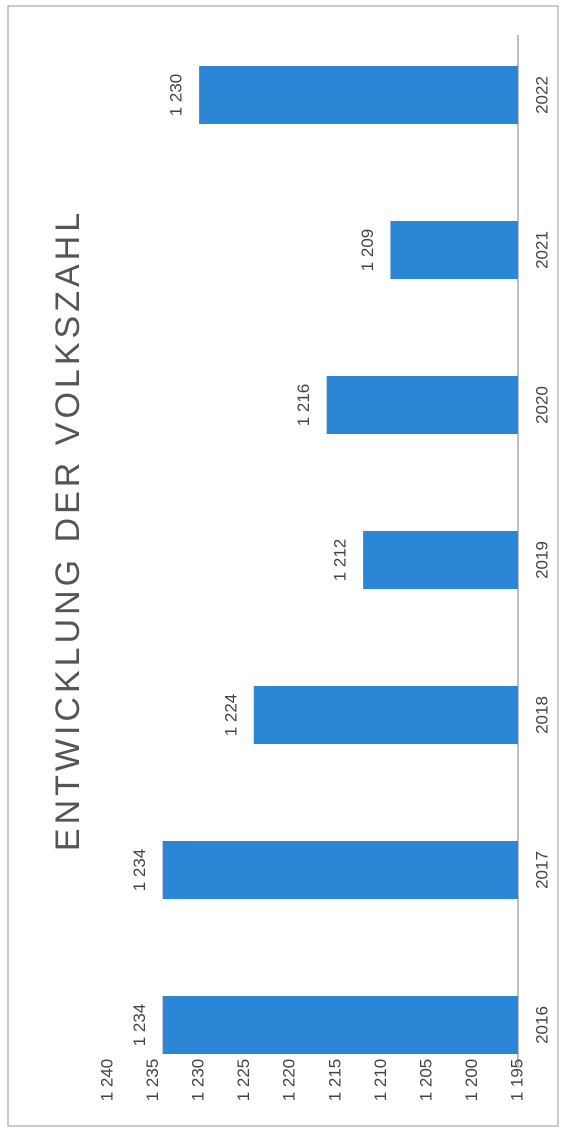 The width and height of the screenshot is (566, 1133). Describe the element at coordinates (380, 1080) in the screenshot. I see `y-tick-label: 1 210` at that location.